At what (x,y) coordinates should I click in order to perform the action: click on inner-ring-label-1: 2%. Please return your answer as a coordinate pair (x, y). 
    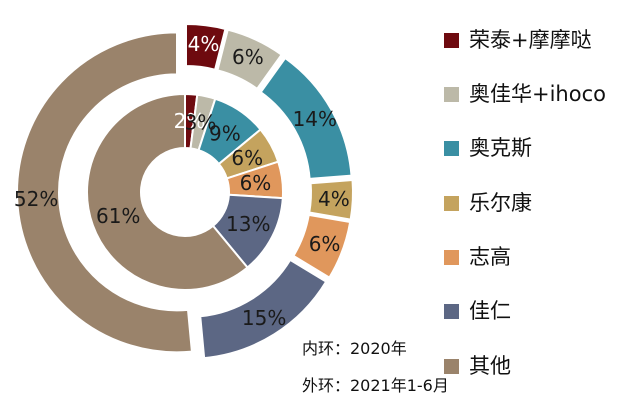
    Looking at the image, I should click on (190, 121).